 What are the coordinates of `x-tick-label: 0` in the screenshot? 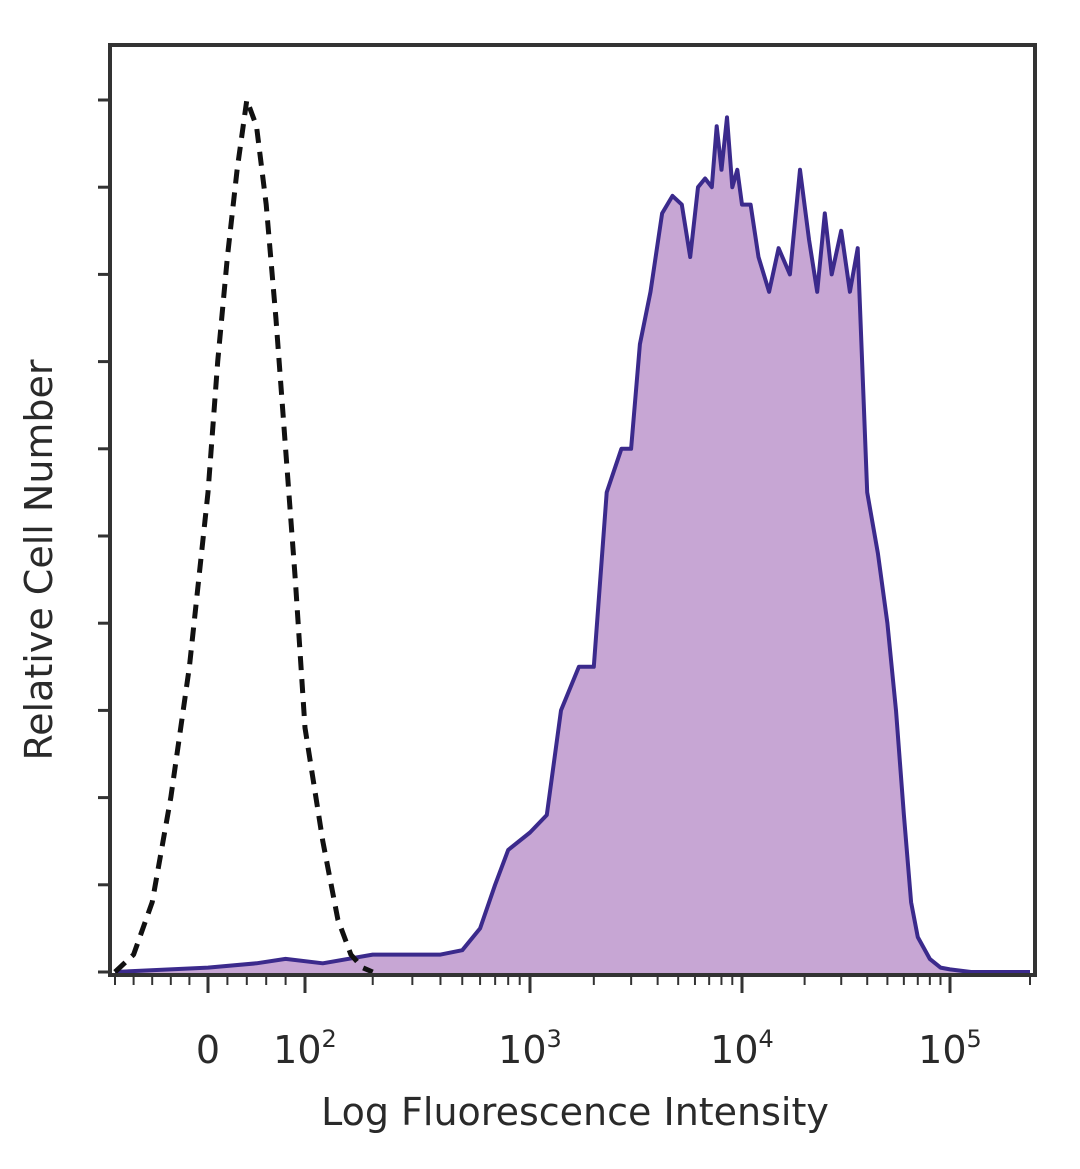 It's located at (208, 1050).